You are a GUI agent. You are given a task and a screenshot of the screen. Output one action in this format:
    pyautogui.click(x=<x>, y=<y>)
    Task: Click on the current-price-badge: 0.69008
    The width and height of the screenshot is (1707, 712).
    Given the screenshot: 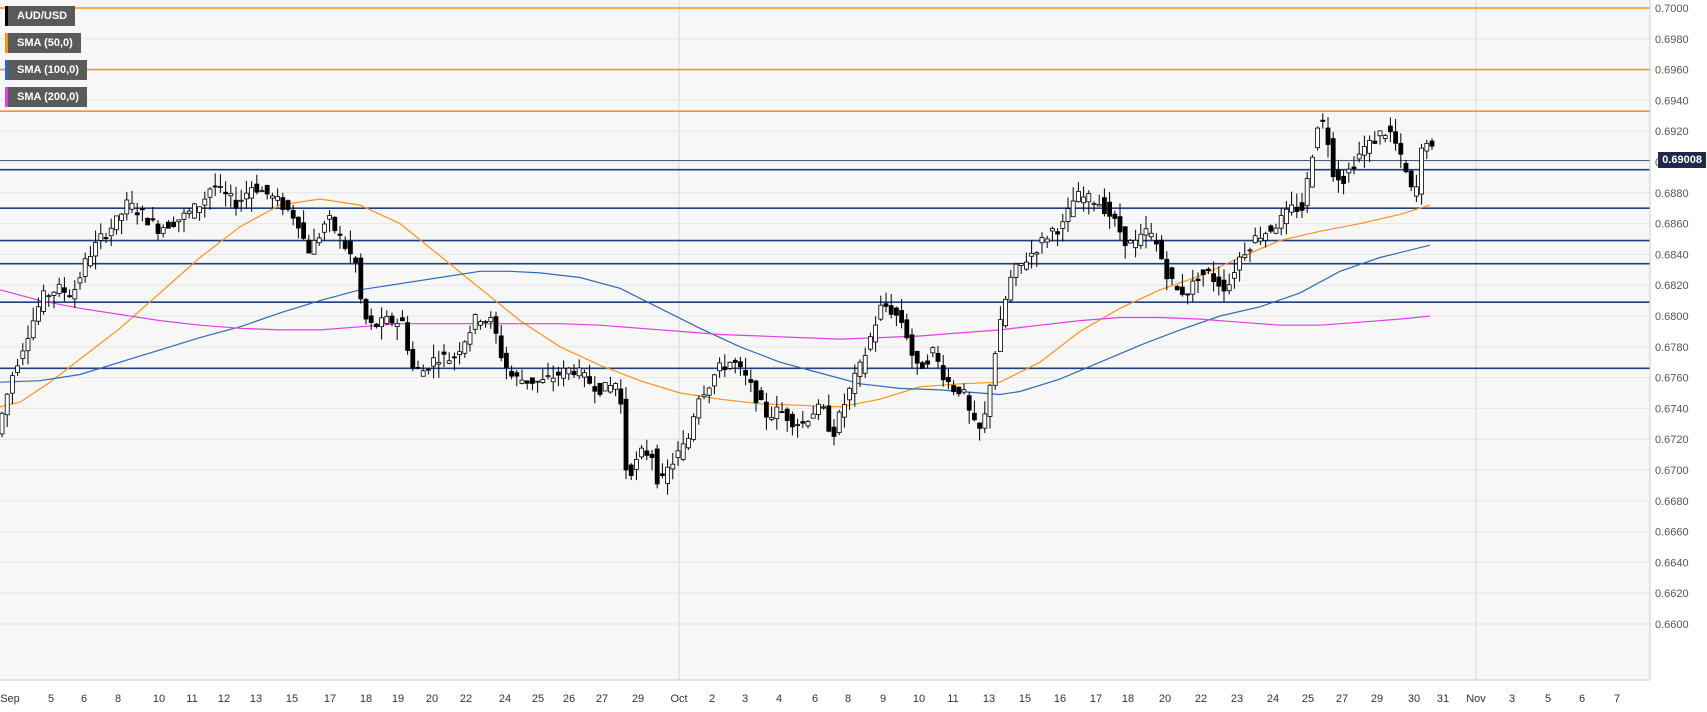 What is the action you would take?
    pyautogui.click(x=1682, y=160)
    